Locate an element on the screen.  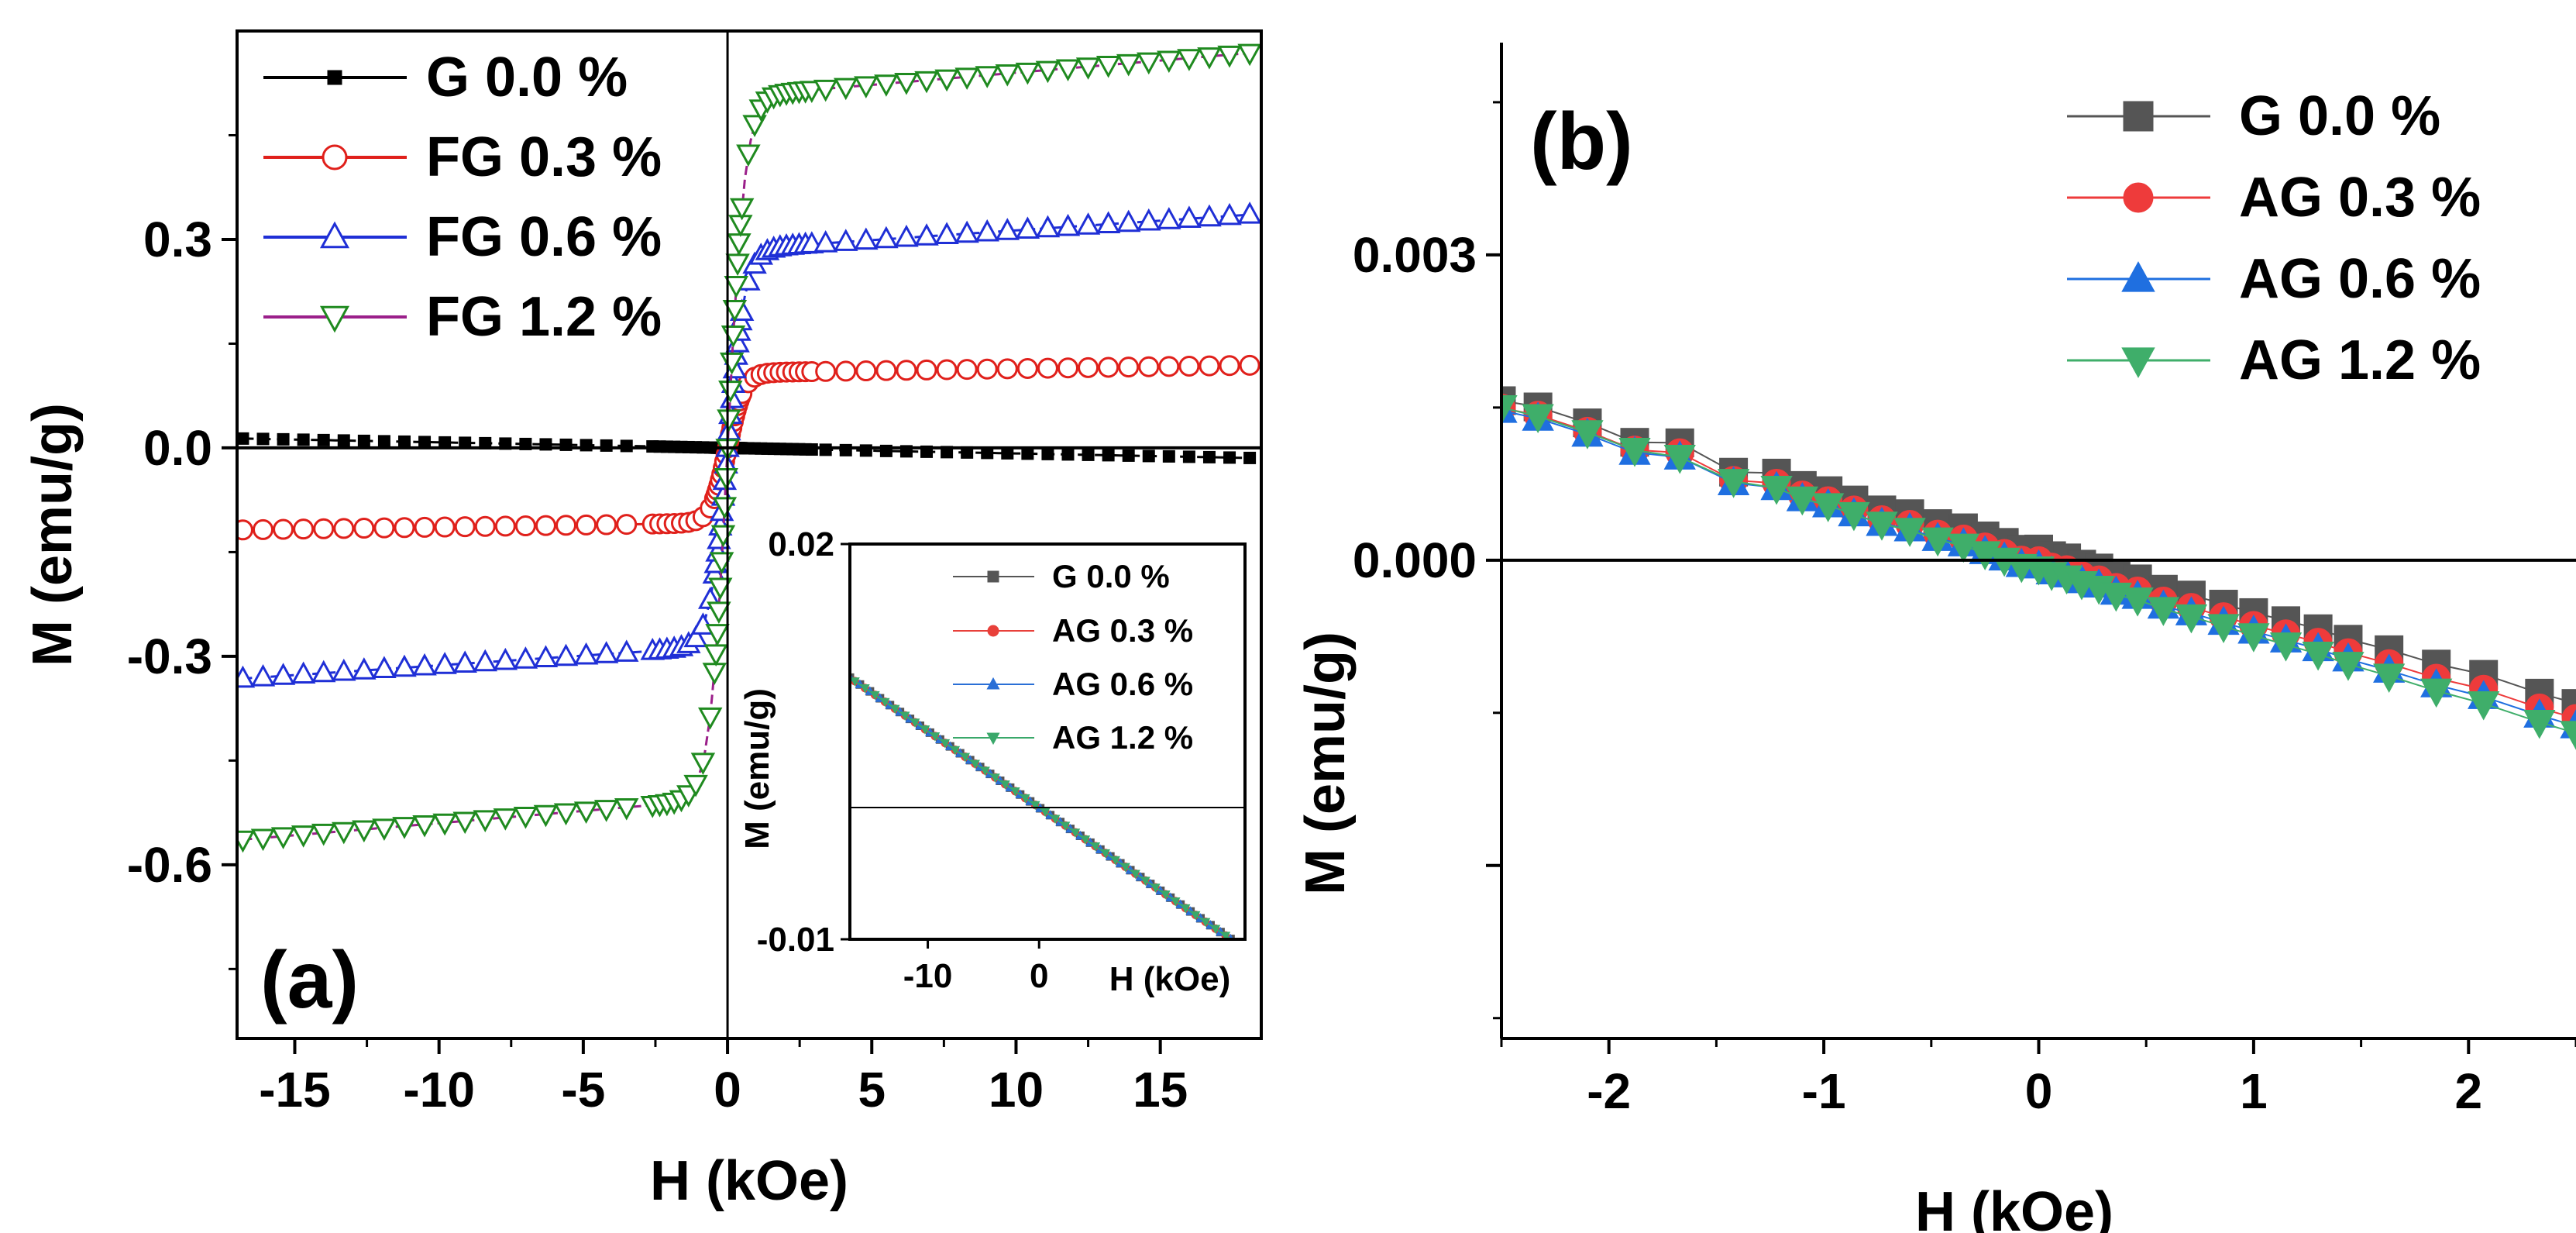
legend-item: G 0.0 % is located at coordinates (2253, 116).